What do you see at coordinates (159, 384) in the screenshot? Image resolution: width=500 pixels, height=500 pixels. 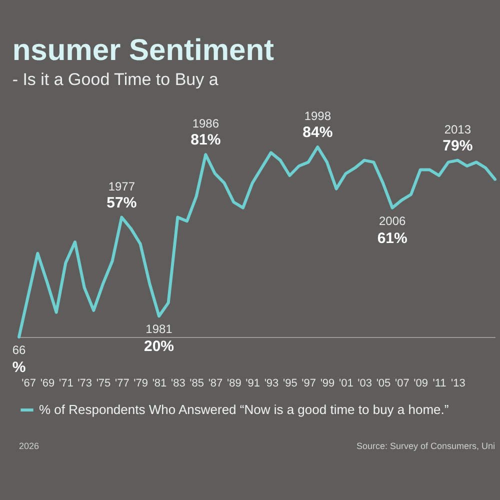 I see `x-tick-label: '81` at bounding box center [159, 384].